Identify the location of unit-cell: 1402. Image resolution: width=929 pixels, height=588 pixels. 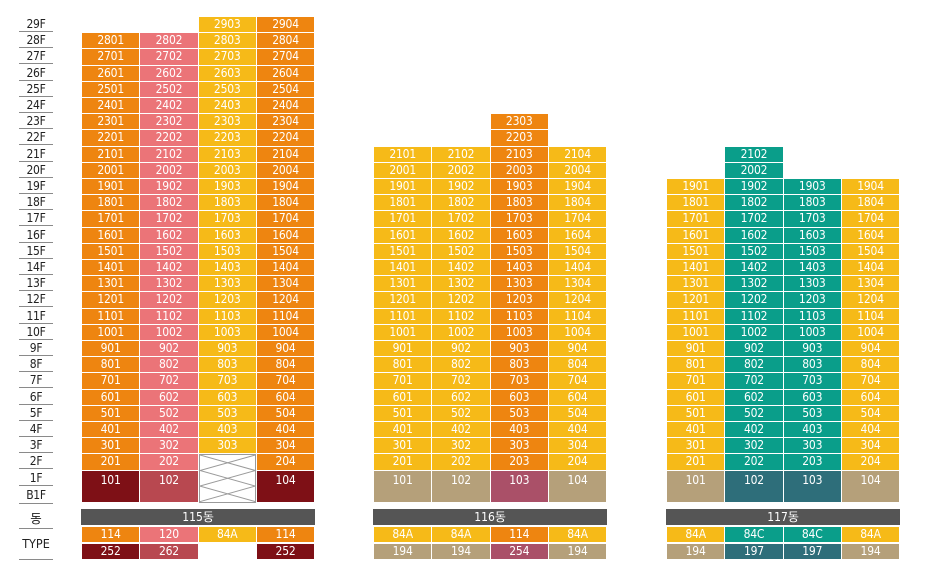
(169, 268).